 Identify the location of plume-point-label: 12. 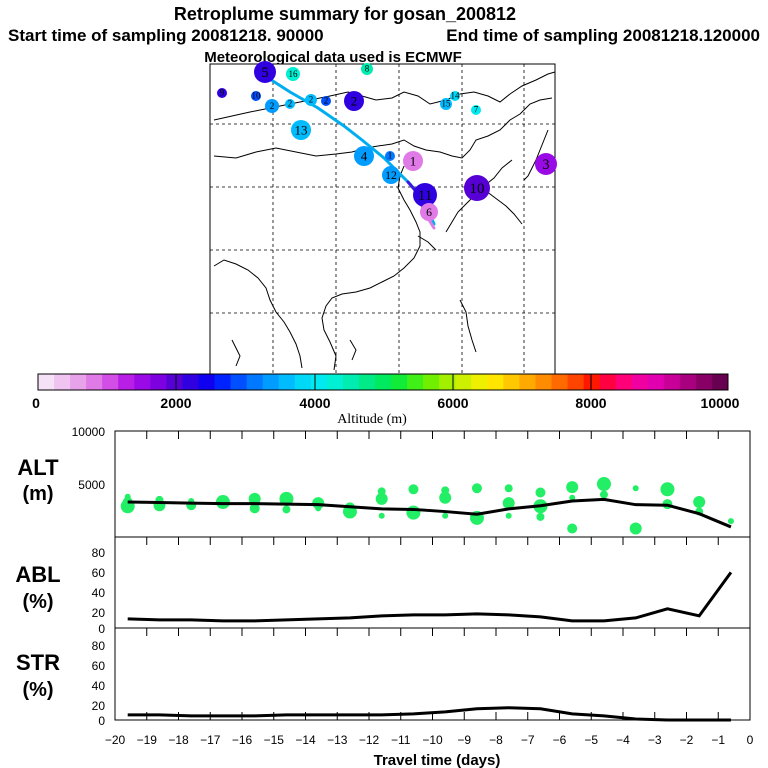
(391, 175).